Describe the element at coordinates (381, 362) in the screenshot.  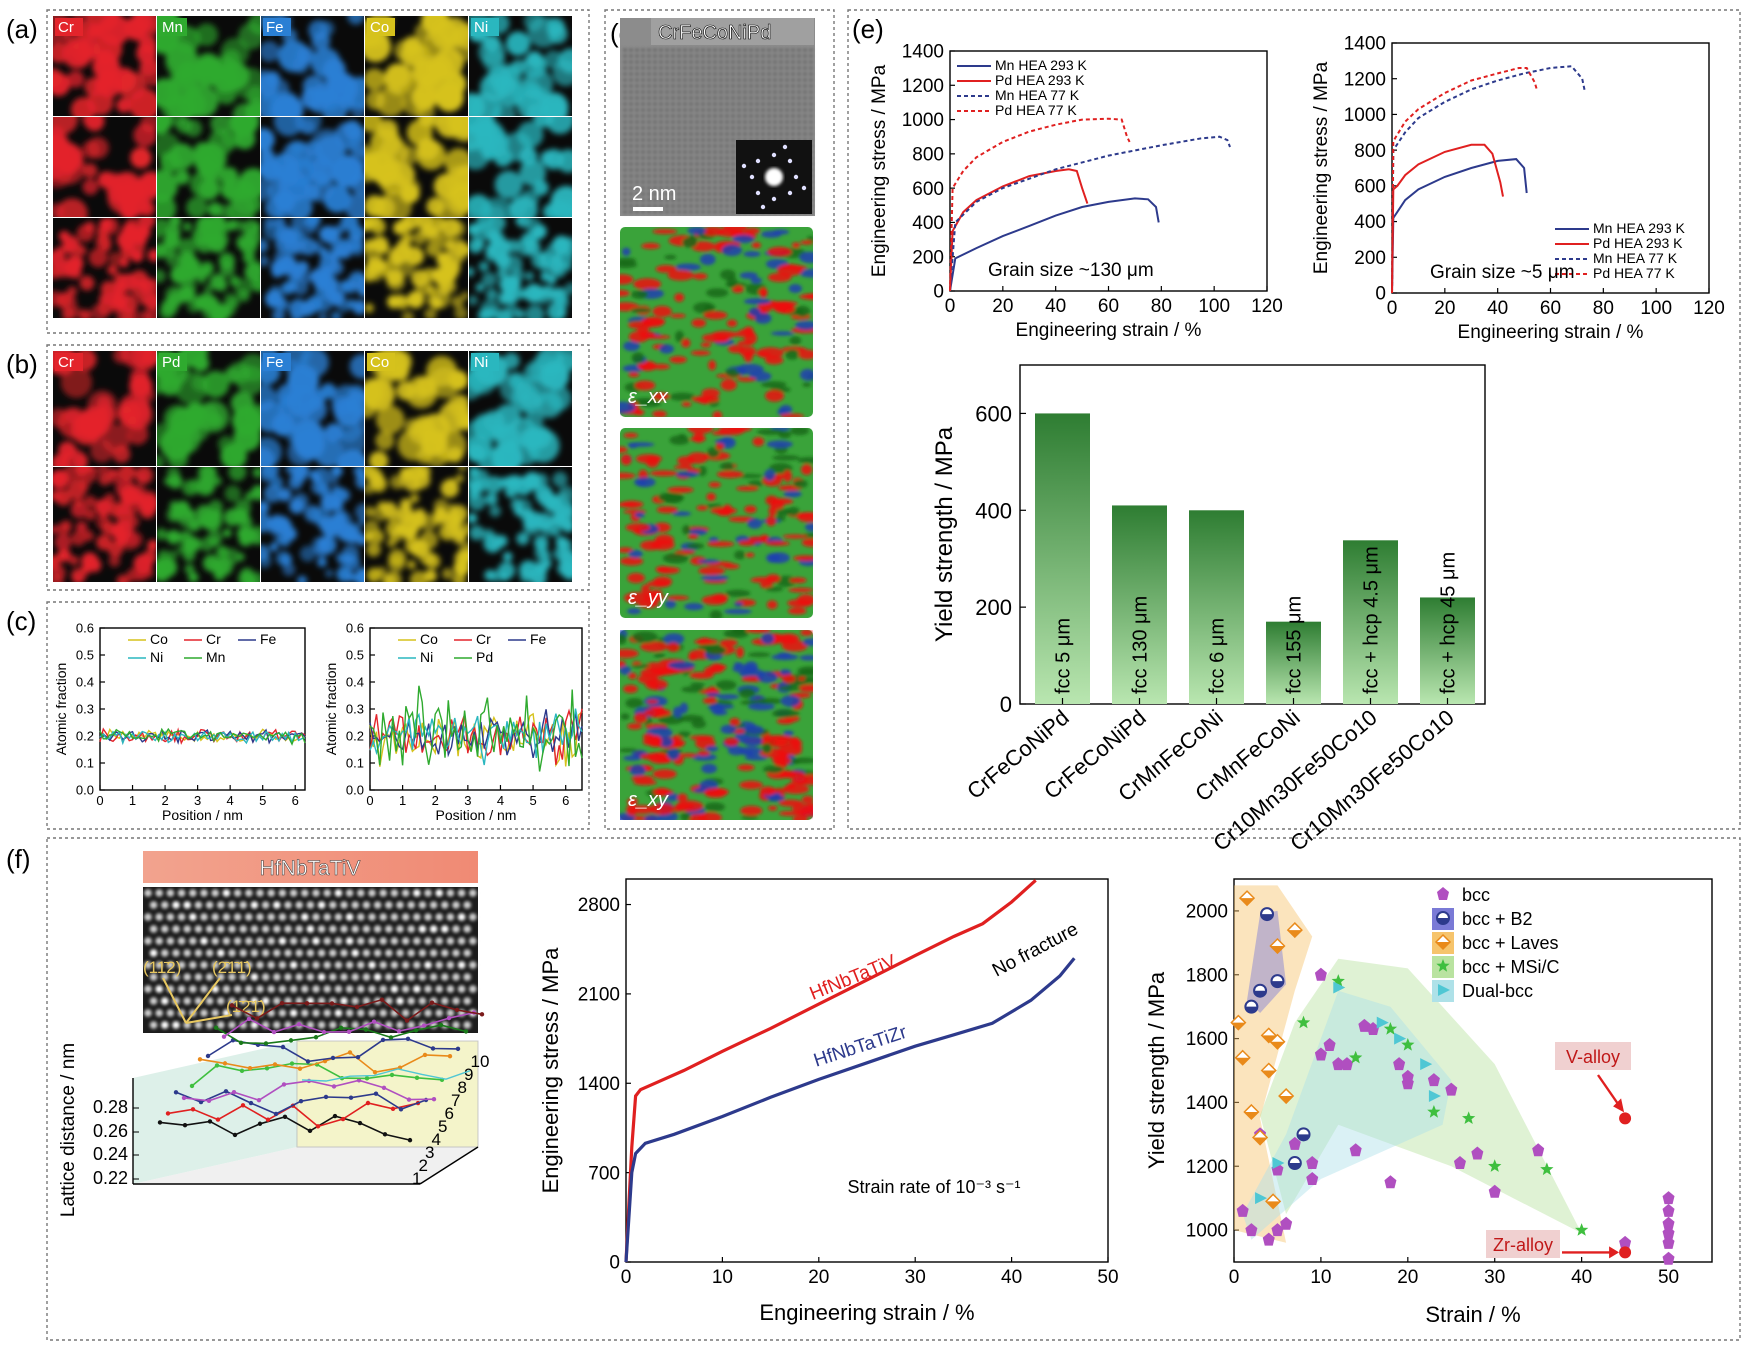
I see `element-tag` at that location.